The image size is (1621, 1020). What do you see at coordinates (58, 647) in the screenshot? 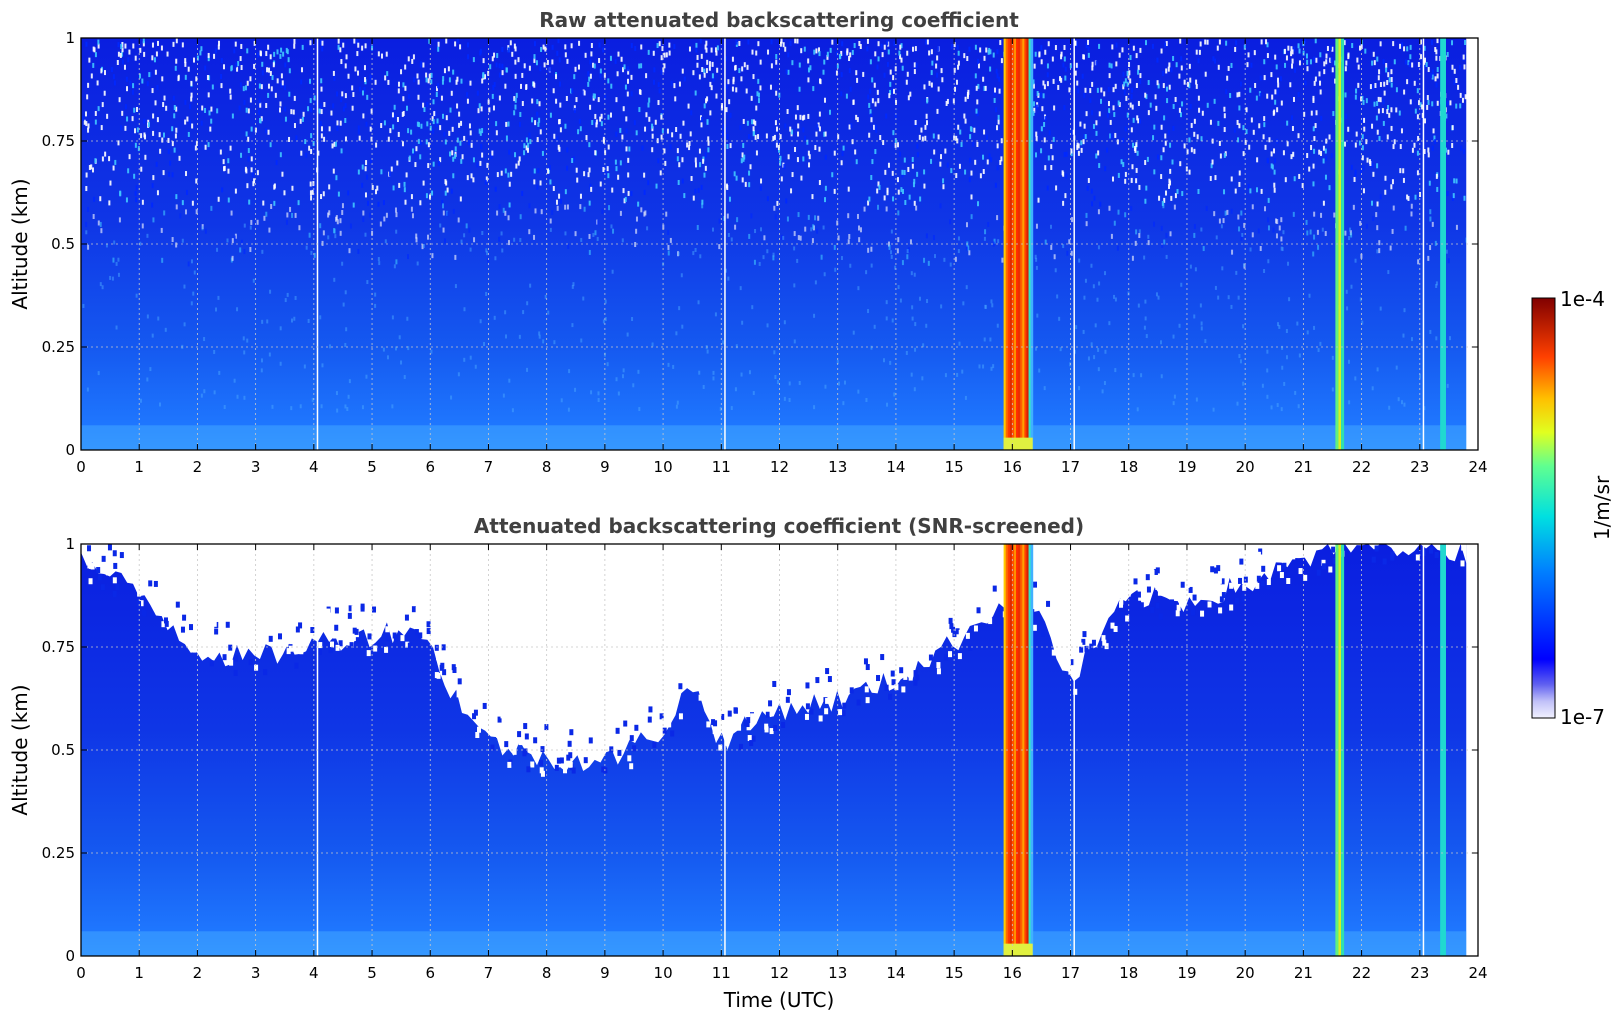
I see `y-tick-label: 0.75` at bounding box center [58, 647].